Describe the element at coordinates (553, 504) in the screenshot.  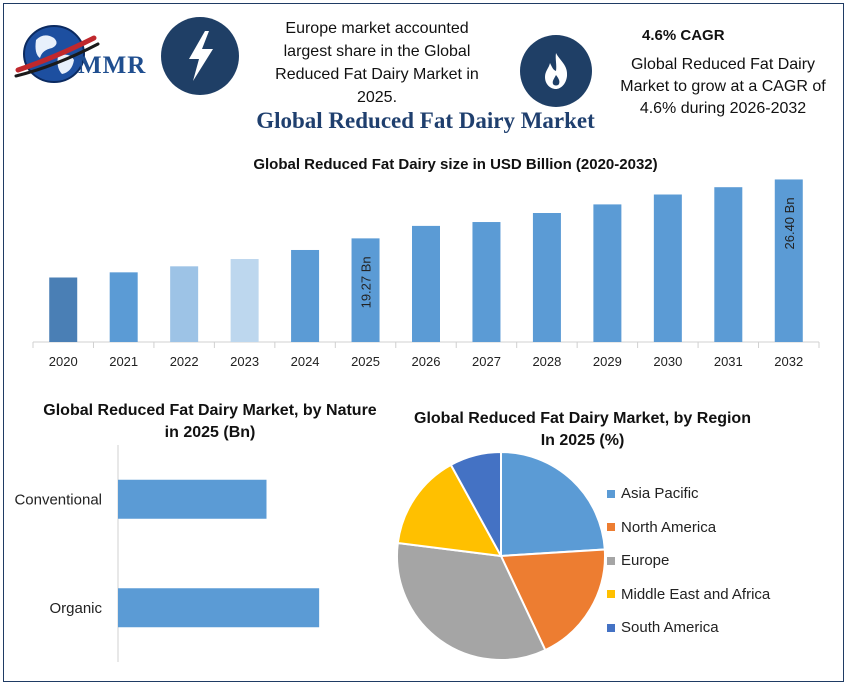
I see `pie-slice-asia-pacific` at that location.